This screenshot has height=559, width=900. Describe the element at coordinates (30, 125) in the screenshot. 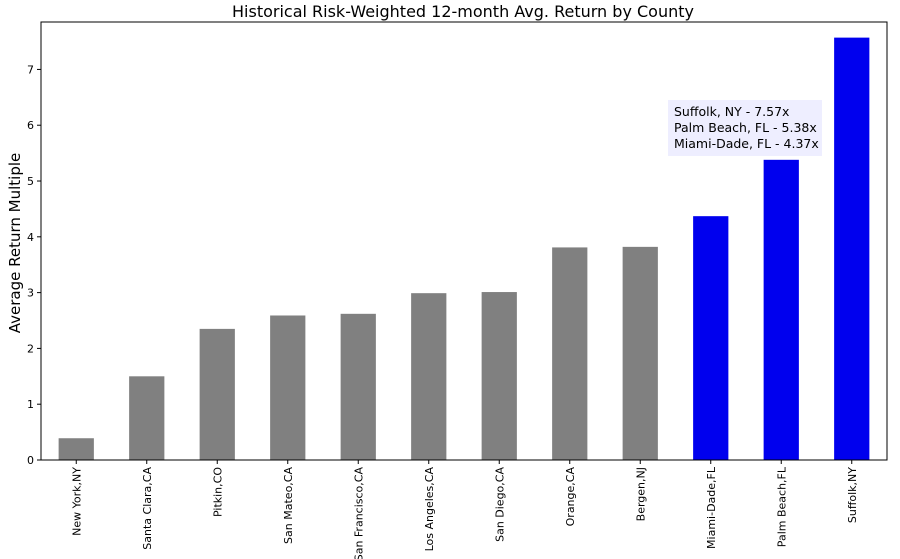

I see `y-tick-label-6: 6` at that location.